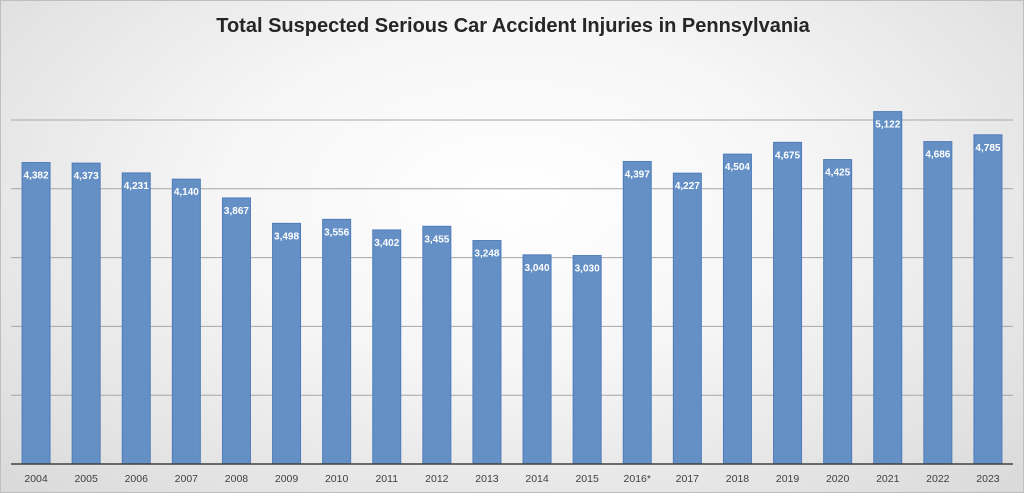  What do you see at coordinates (36, 479) in the screenshot?
I see `x-tick-label: 2004` at bounding box center [36, 479].